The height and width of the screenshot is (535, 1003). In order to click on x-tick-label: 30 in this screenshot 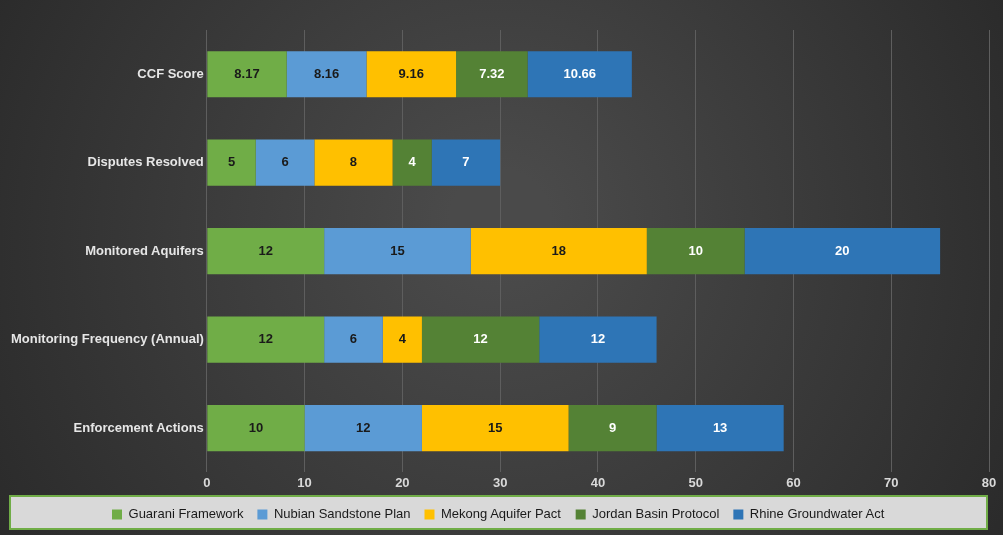, I will do `click(500, 482)`.